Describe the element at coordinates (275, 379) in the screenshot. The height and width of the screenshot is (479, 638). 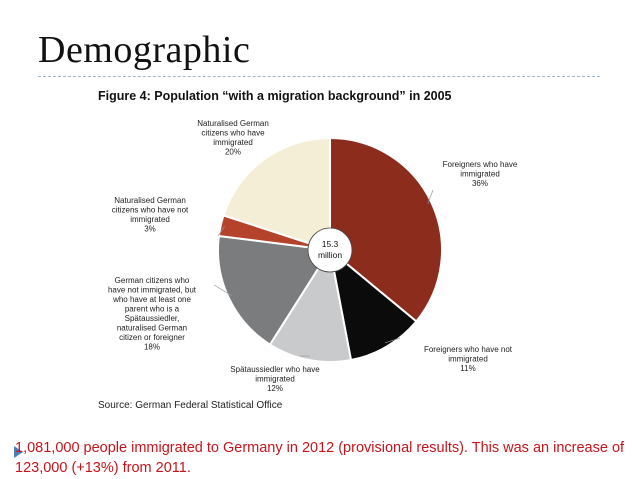
I see `pie-label-spataussiedler: Spätaussiedler who have immigrated 12%` at that location.